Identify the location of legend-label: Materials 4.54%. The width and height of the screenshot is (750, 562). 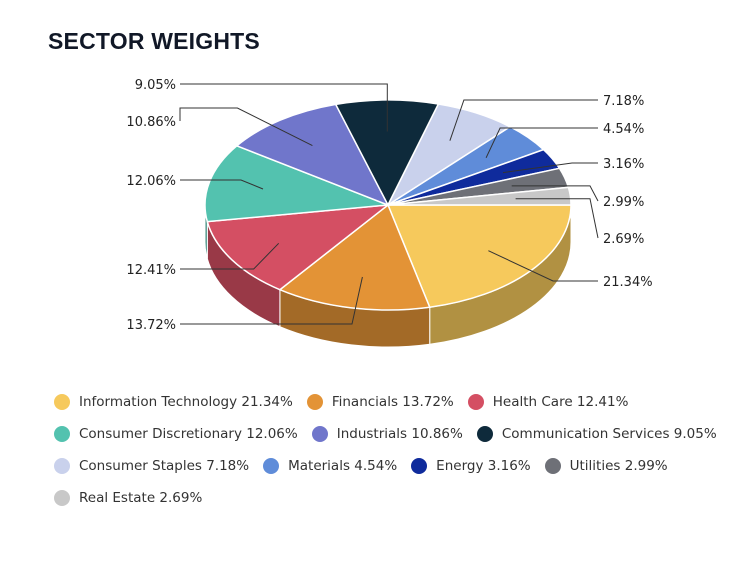
(343, 466).